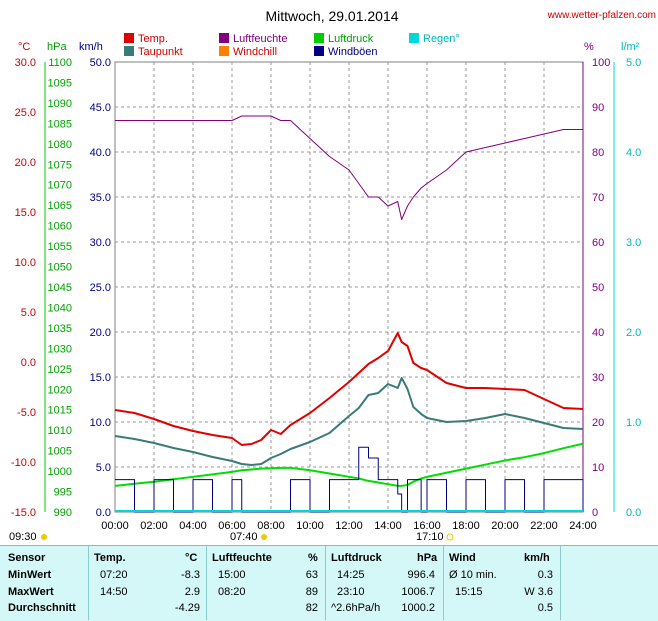 The width and height of the screenshot is (658, 621). I want to click on rain-tick-label: 5.0, so click(633, 63).